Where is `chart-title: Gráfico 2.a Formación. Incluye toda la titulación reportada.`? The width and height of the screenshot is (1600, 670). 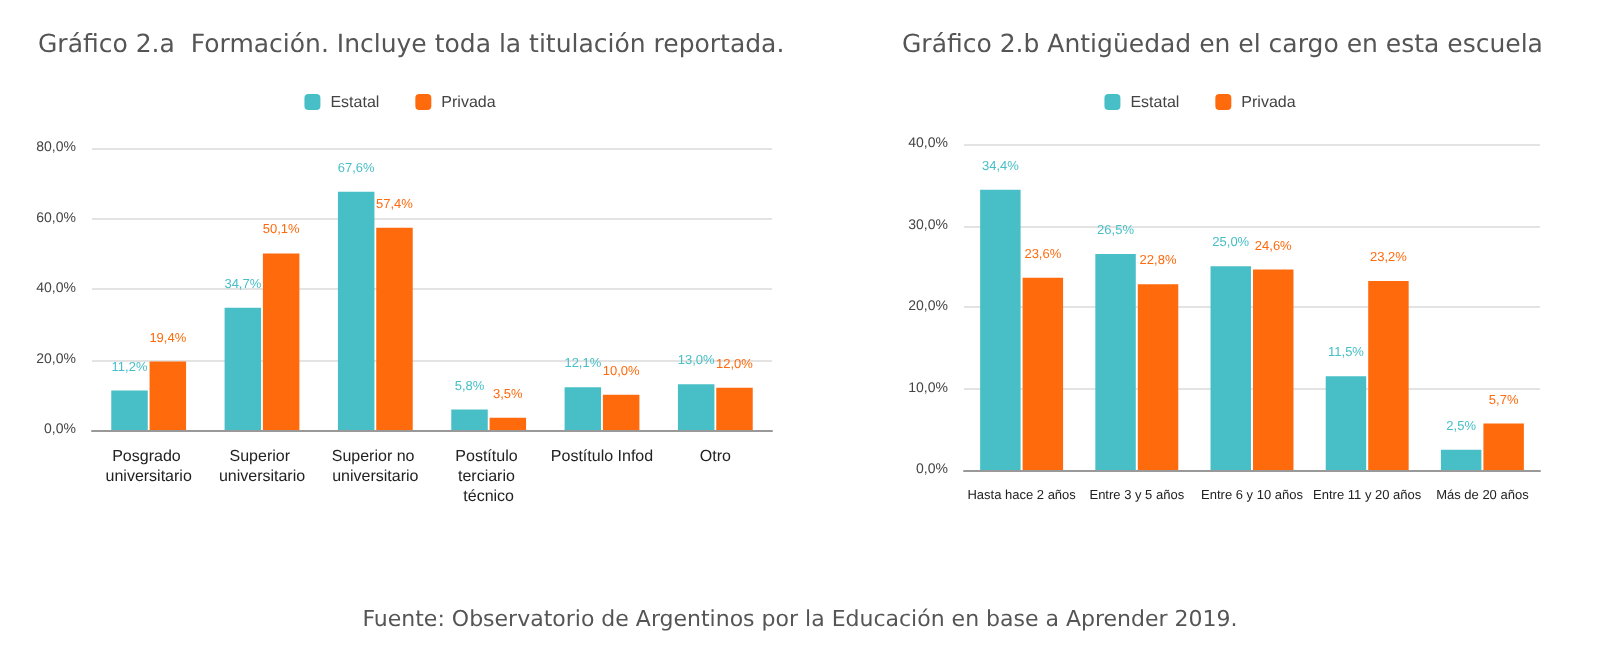 chart-title: Gráfico 2.a Formación. Incluye toda la titulación reportada. is located at coordinates (411, 43).